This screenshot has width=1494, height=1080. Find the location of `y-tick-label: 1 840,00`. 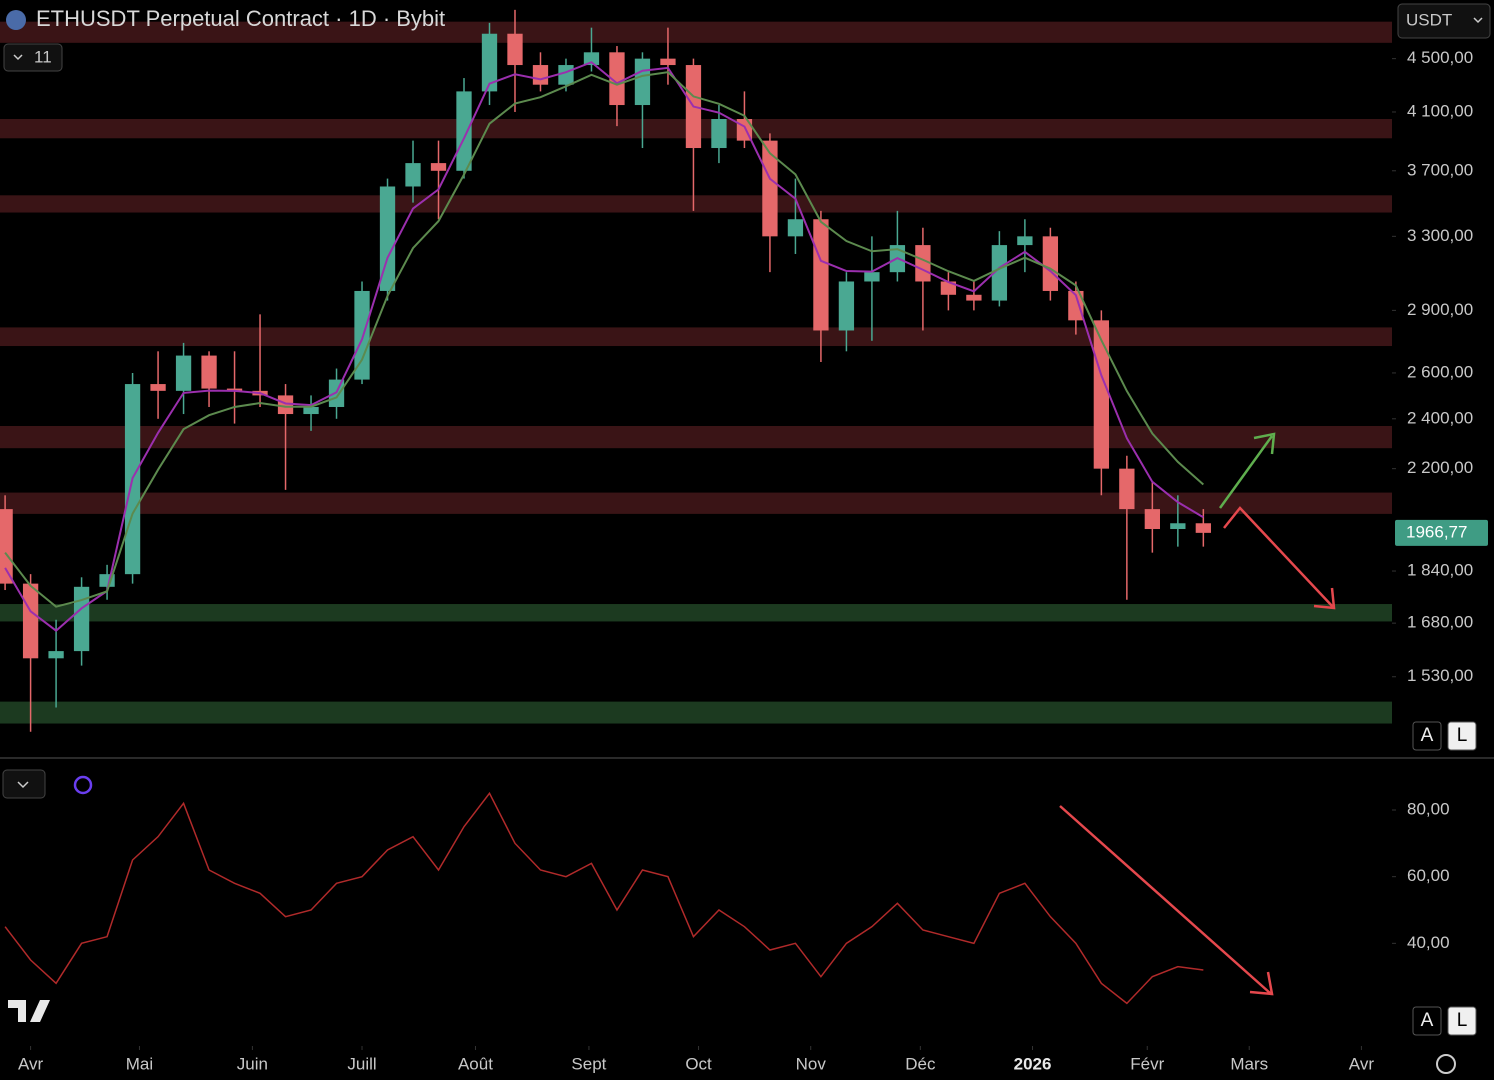

y-tick-label: 1 840,00 is located at coordinates (1440, 570).